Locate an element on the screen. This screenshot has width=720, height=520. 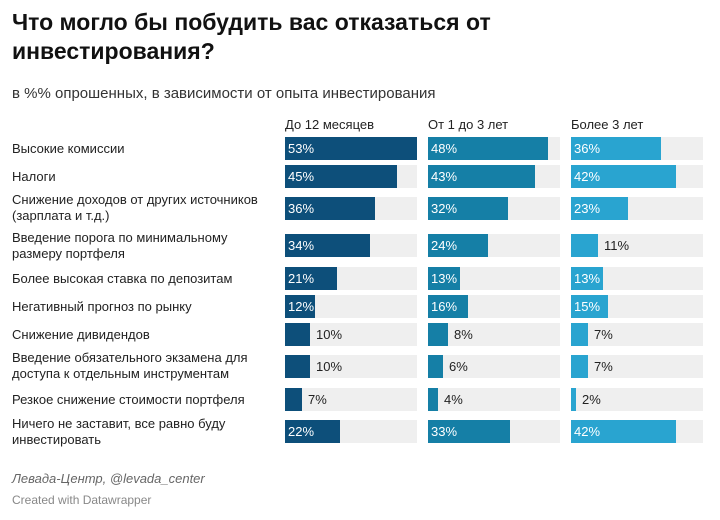
column-header-2: Более 3 лет is located at coordinates (607, 124).